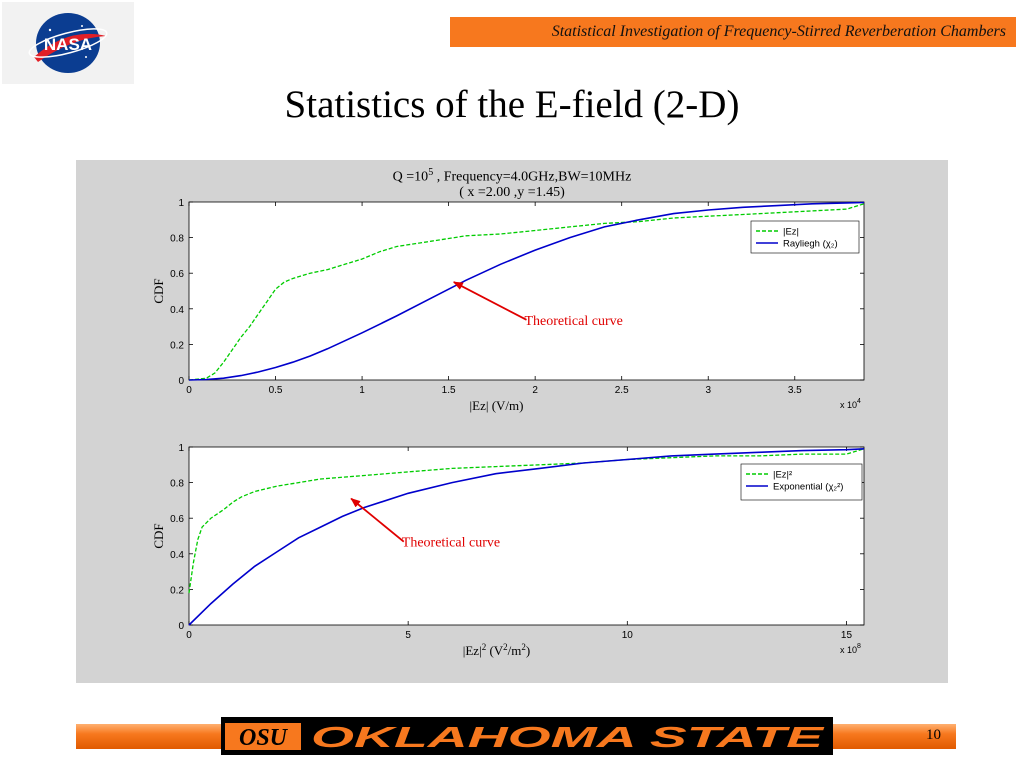 This screenshot has width=1024, height=768. What do you see at coordinates (795, 390) in the screenshot?
I see `x-tick-label: 3.5` at bounding box center [795, 390].